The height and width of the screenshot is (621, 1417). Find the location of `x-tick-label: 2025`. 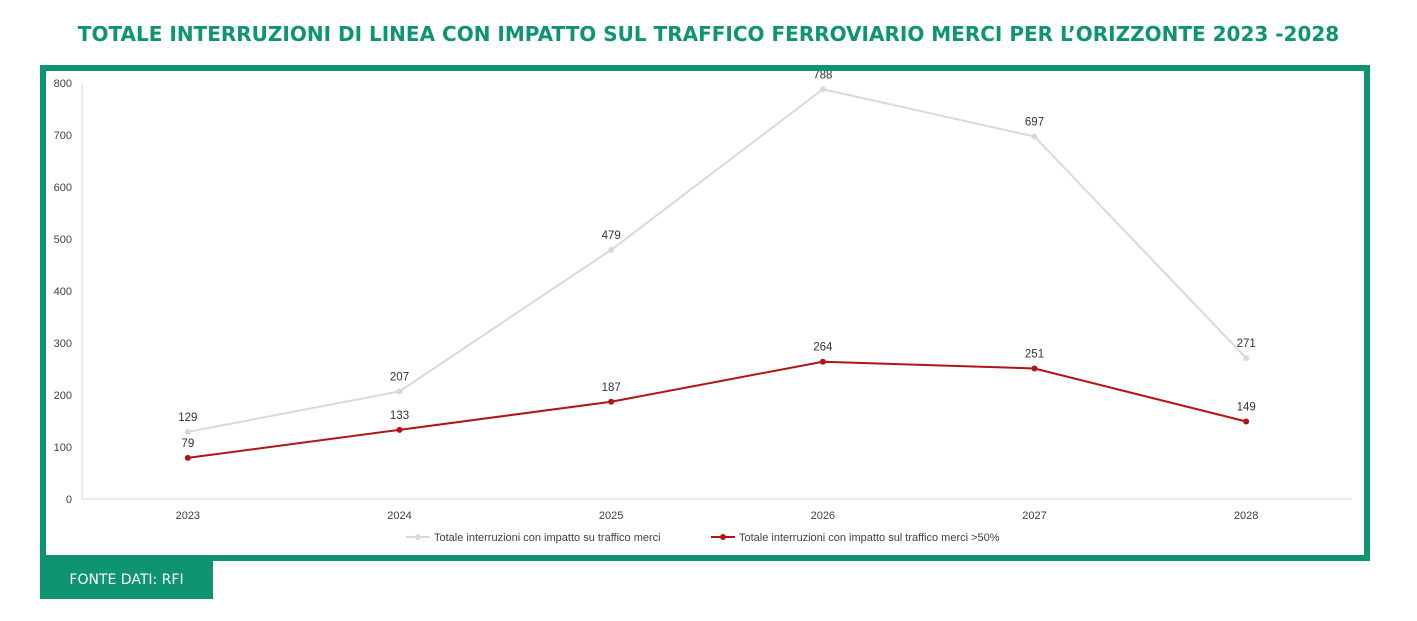

x-tick-label: 2025 is located at coordinates (611, 516).